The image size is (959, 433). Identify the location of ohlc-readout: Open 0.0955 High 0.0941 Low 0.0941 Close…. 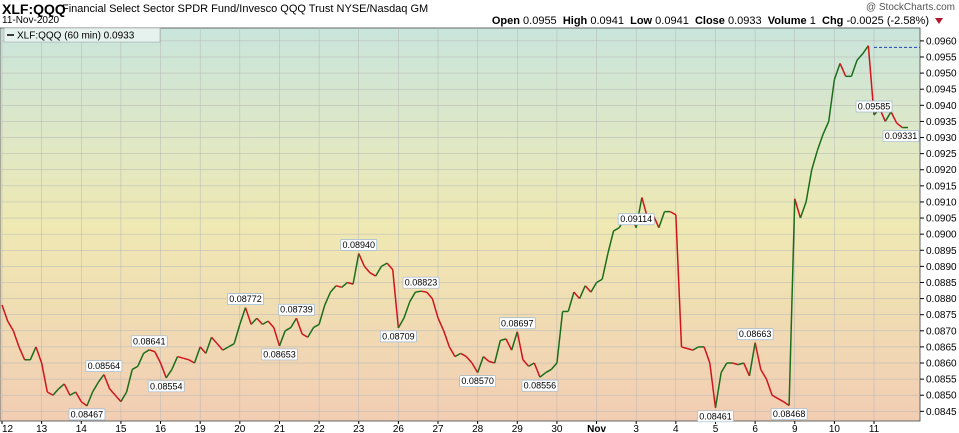
(710, 21).